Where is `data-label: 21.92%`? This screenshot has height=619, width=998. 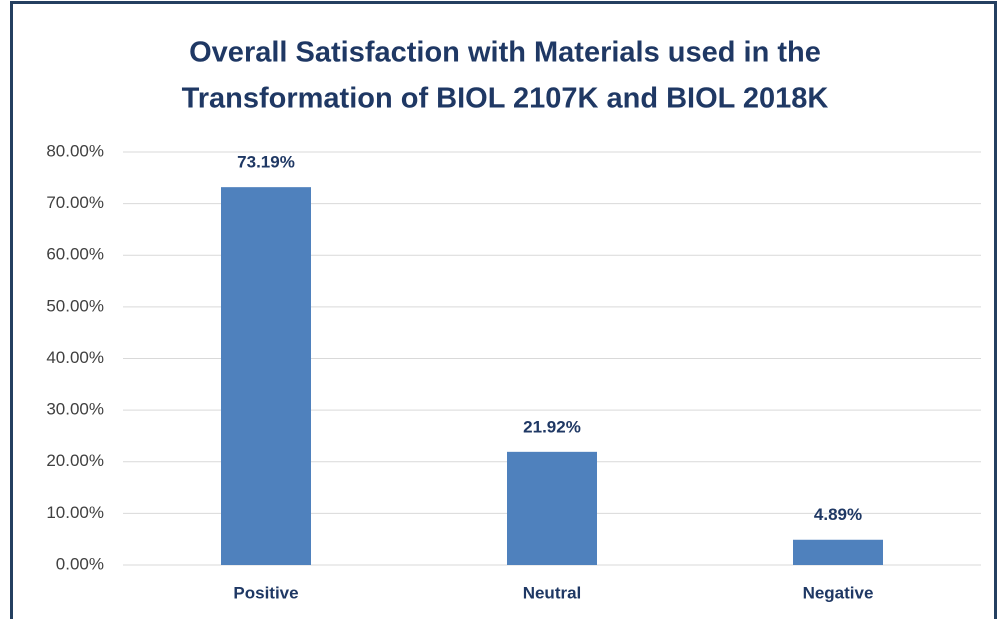 data-label: 21.92% is located at coordinates (552, 426).